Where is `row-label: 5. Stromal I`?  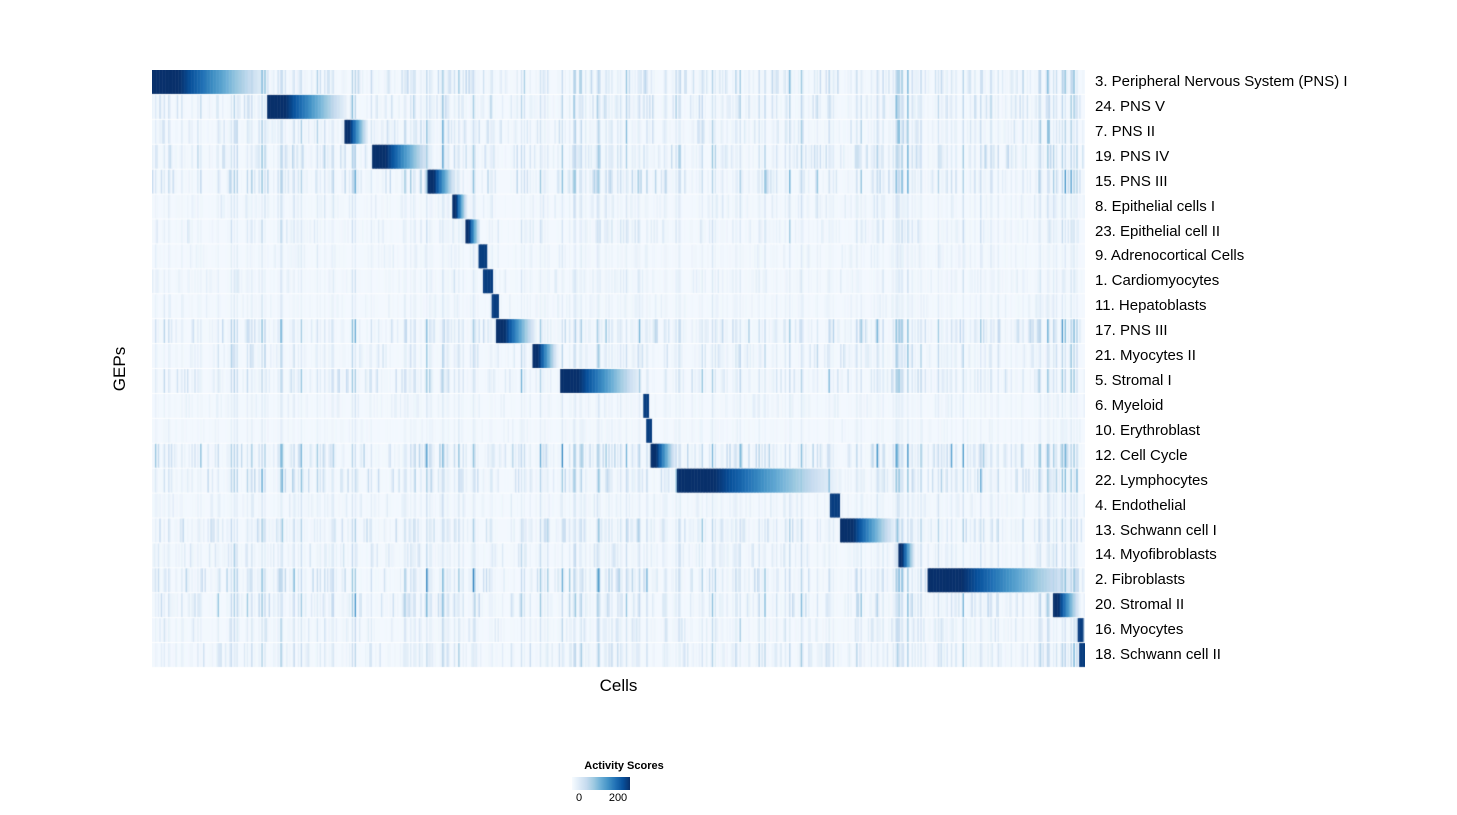
row-label: 5. Stromal I is located at coordinates (1133, 380).